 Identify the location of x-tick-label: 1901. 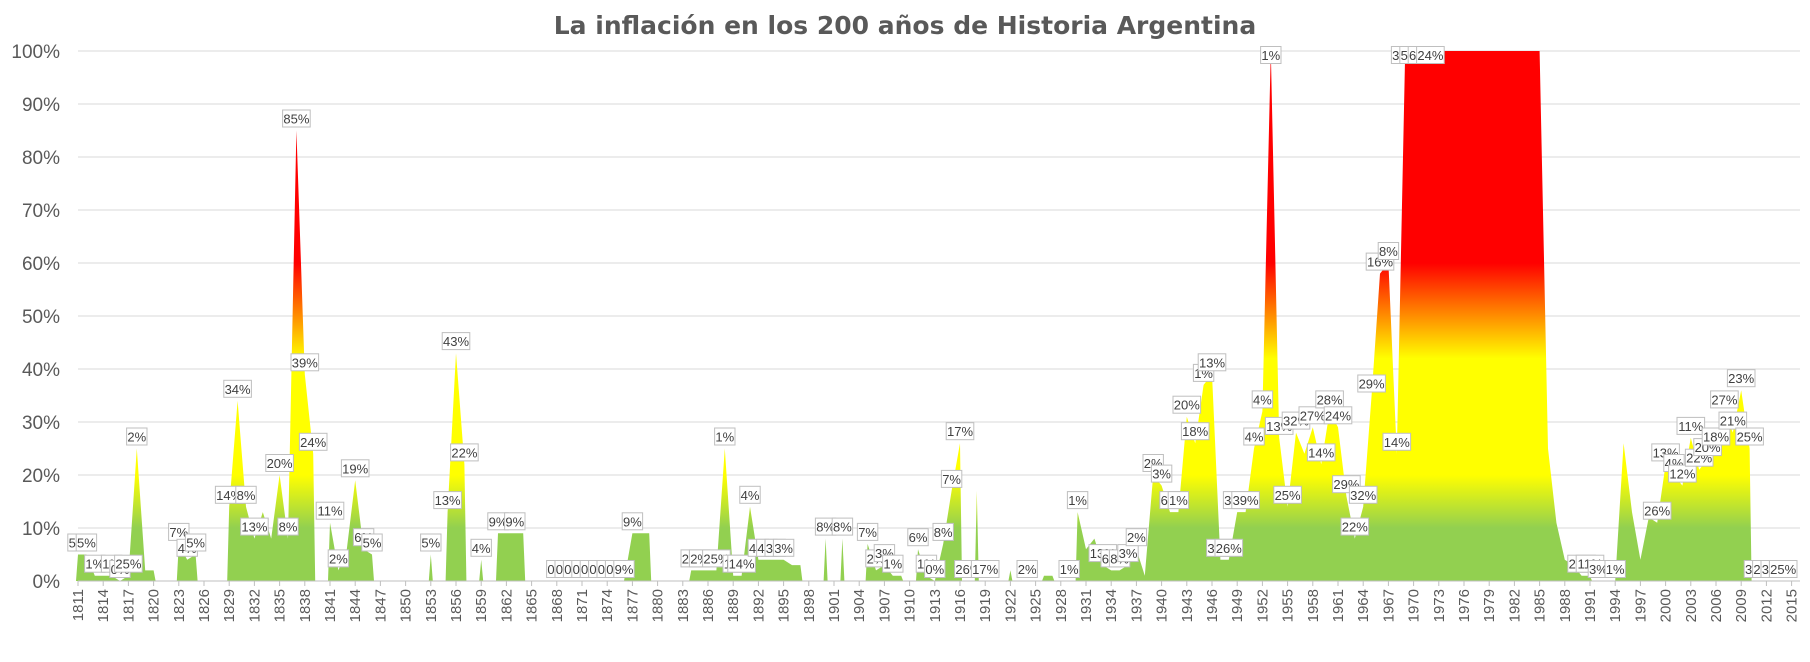
(834, 605).